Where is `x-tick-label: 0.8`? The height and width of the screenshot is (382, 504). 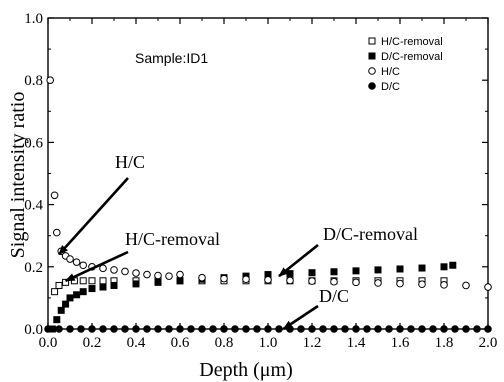 x-tick-label: 0.8 is located at coordinates (224, 343).